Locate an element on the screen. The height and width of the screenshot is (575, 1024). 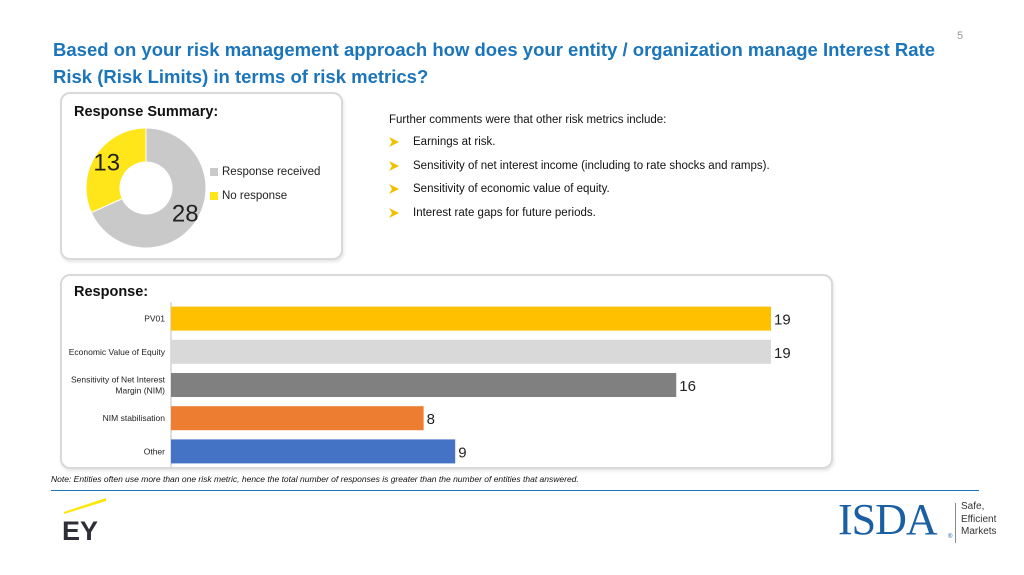
bar-data-label: 16 is located at coordinates (687, 386).